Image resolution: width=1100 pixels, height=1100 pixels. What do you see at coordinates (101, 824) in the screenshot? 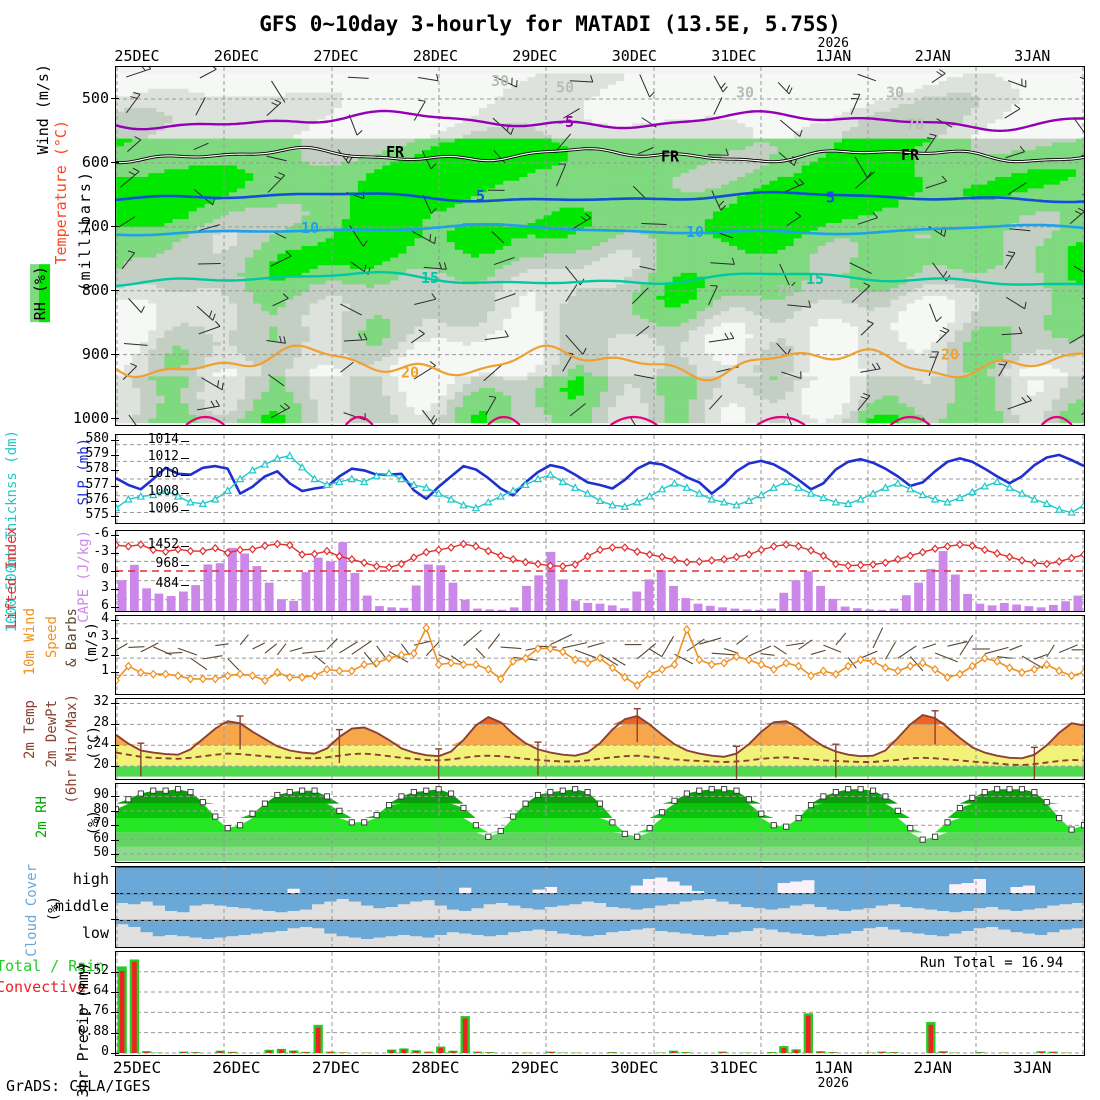
I see `tick-label: 70` at bounding box center [101, 824].